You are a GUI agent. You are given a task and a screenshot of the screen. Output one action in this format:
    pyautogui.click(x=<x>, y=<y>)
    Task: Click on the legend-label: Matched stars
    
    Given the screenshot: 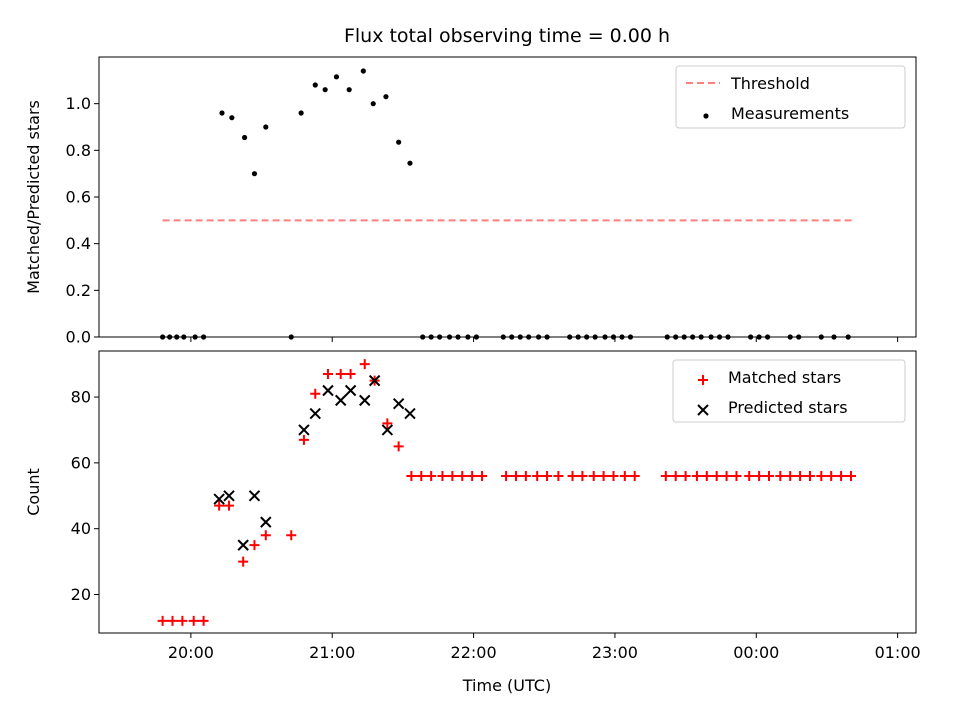 What is the action you would take?
    pyautogui.click(x=784, y=377)
    